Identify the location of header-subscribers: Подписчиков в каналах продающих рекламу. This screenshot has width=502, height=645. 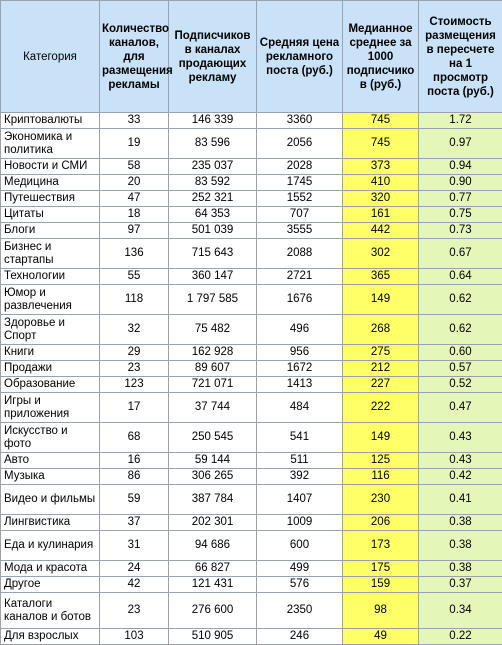
(213, 57).